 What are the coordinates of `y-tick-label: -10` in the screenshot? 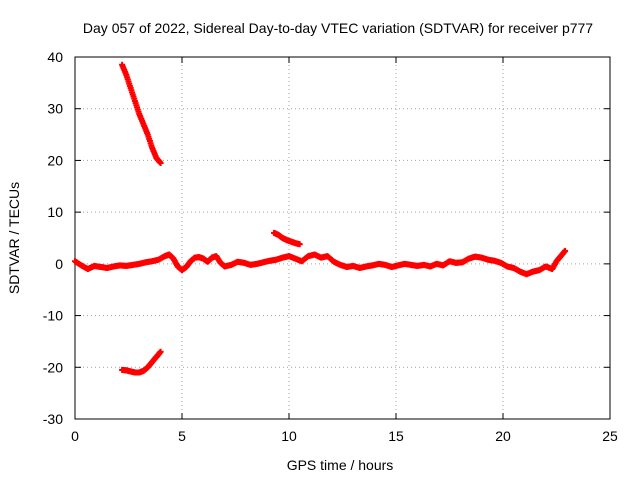 It's located at (53, 316).